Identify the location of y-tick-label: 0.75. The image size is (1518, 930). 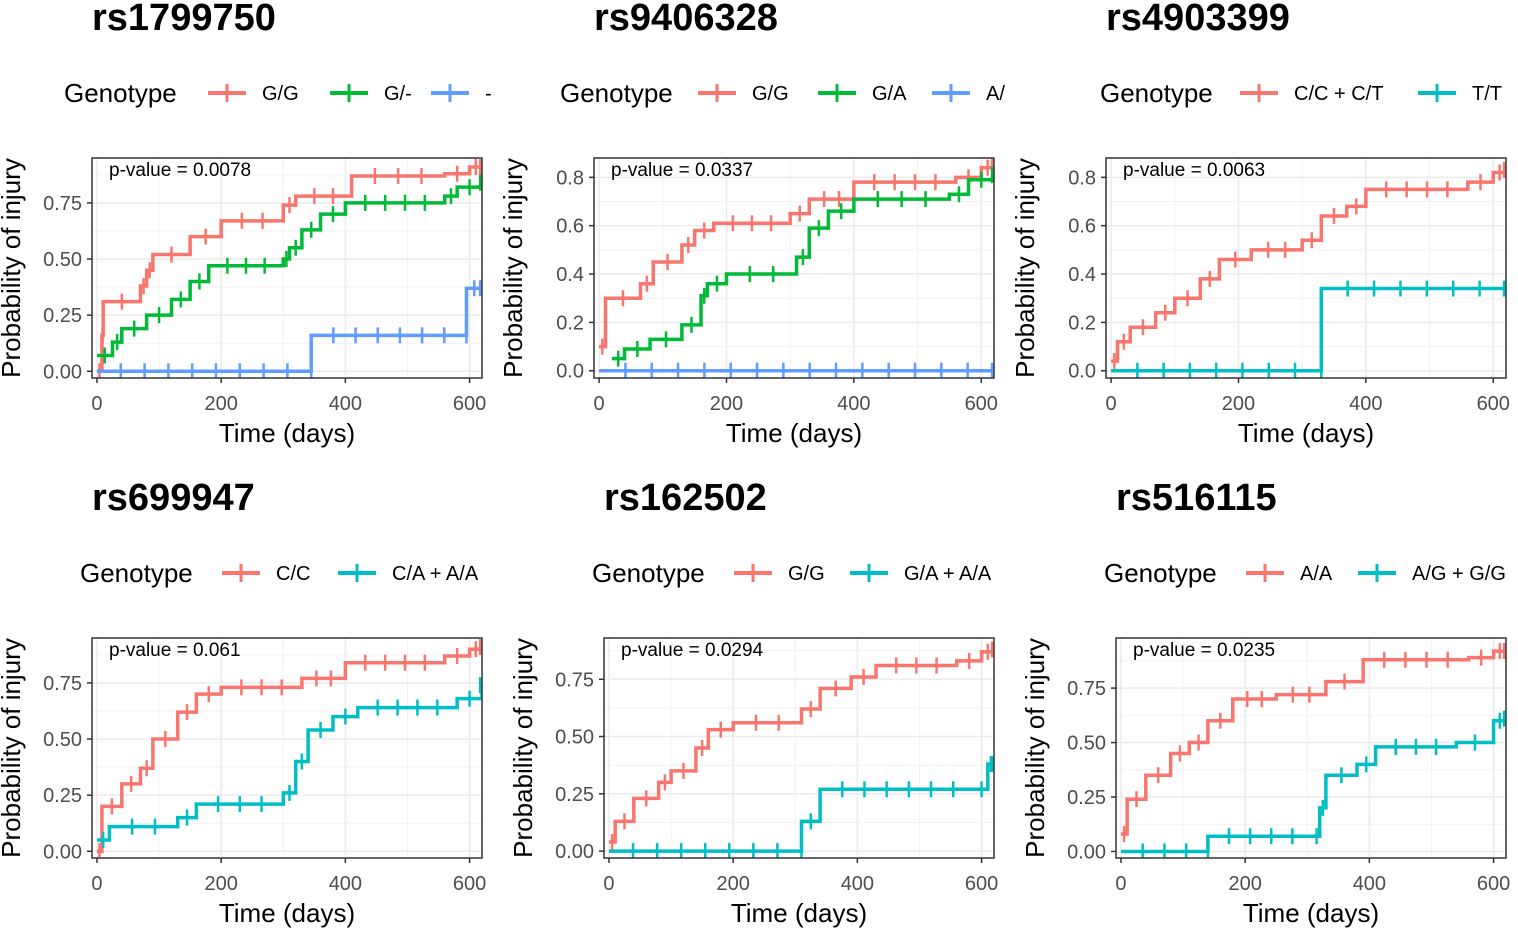
(62, 204).